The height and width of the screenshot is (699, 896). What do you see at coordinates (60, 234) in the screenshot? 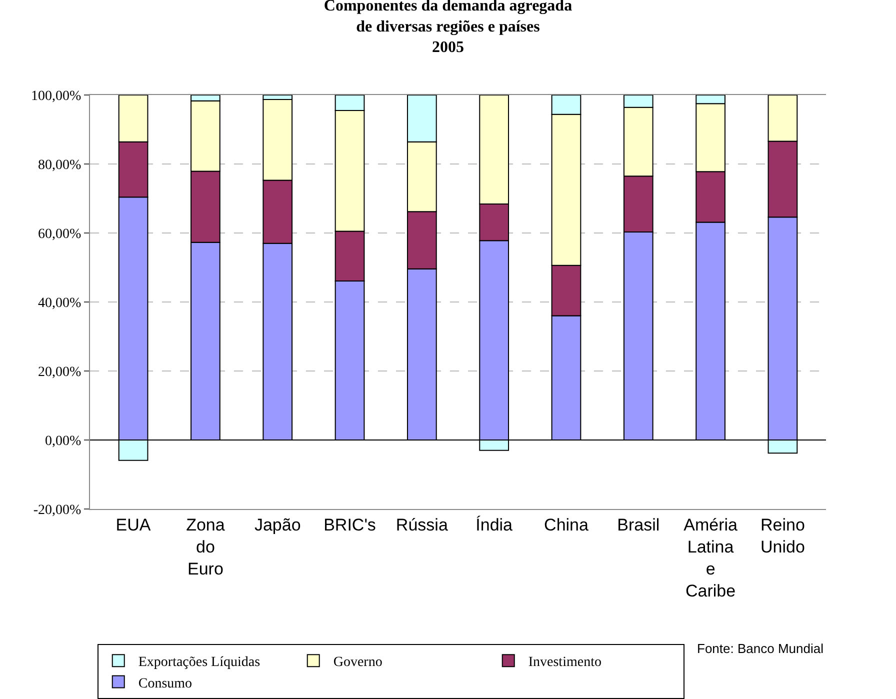
I see `y-tick-label: 60,00%` at bounding box center [60, 234].